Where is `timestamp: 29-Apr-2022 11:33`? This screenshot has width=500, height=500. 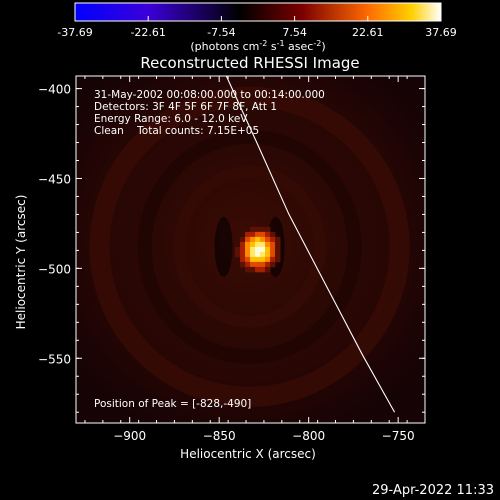 timestamp: 29-Apr-2022 11:33 is located at coordinates (433, 490).